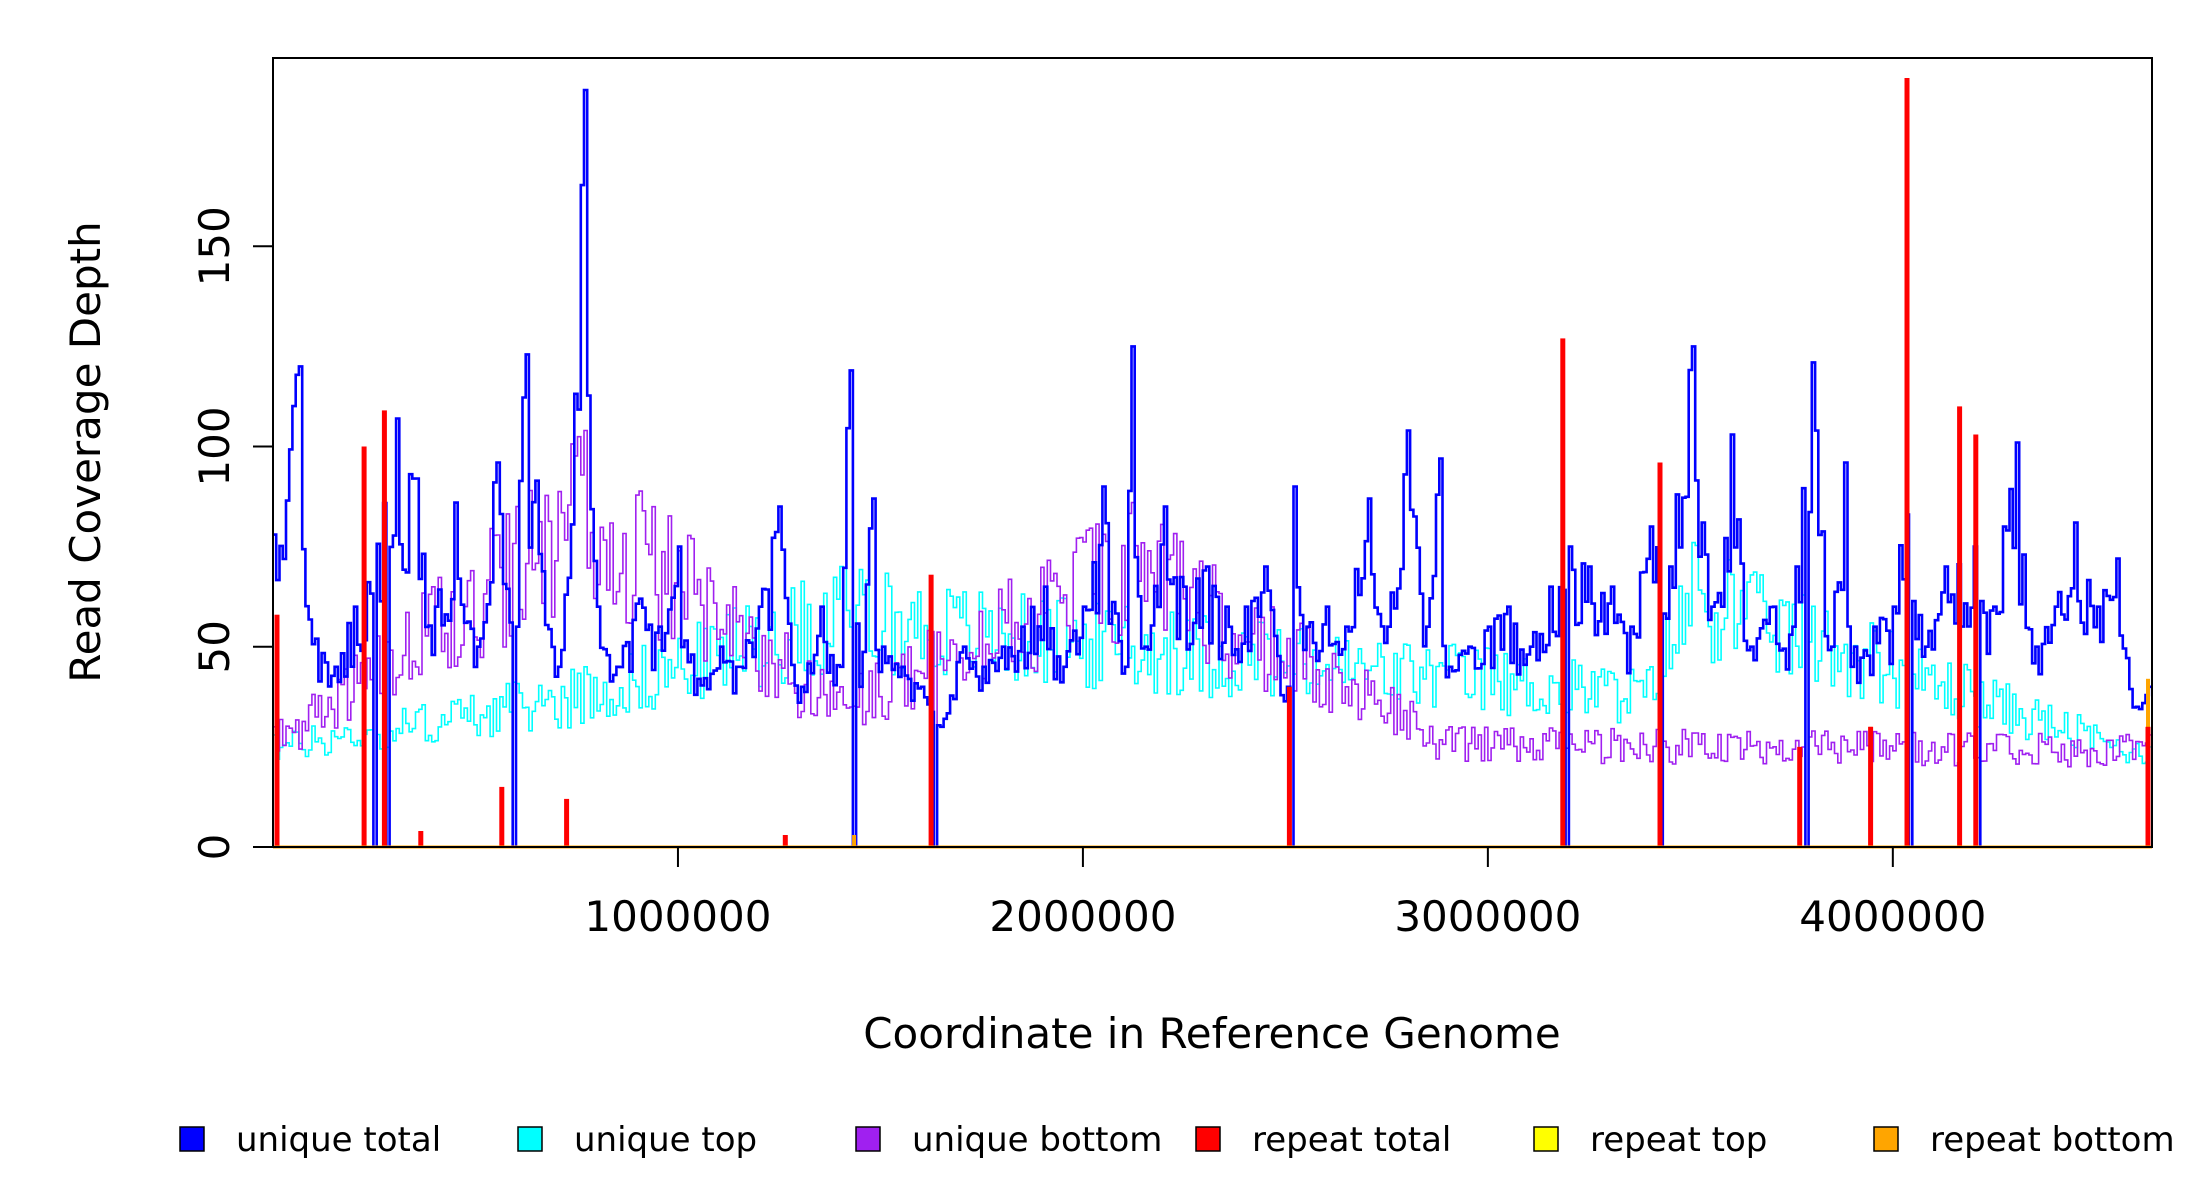  I want to click on x-axis-title: Coordinate in Reference Genome, so click(1212, 1033).